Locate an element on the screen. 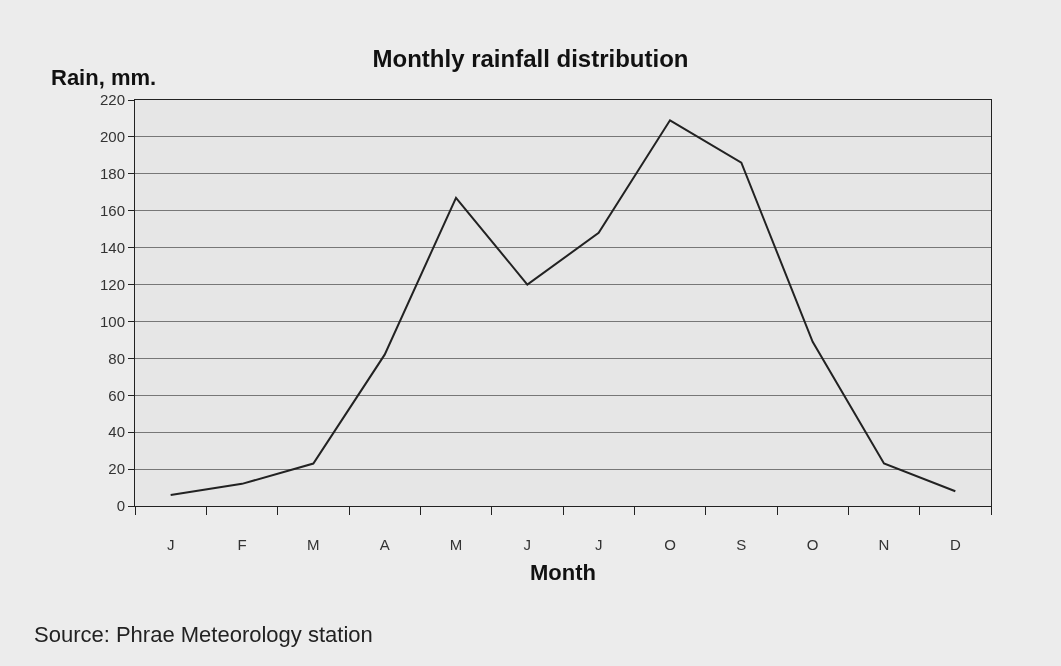 This screenshot has height=666, width=1061. y-tick-label: 0 is located at coordinates (120, 506).